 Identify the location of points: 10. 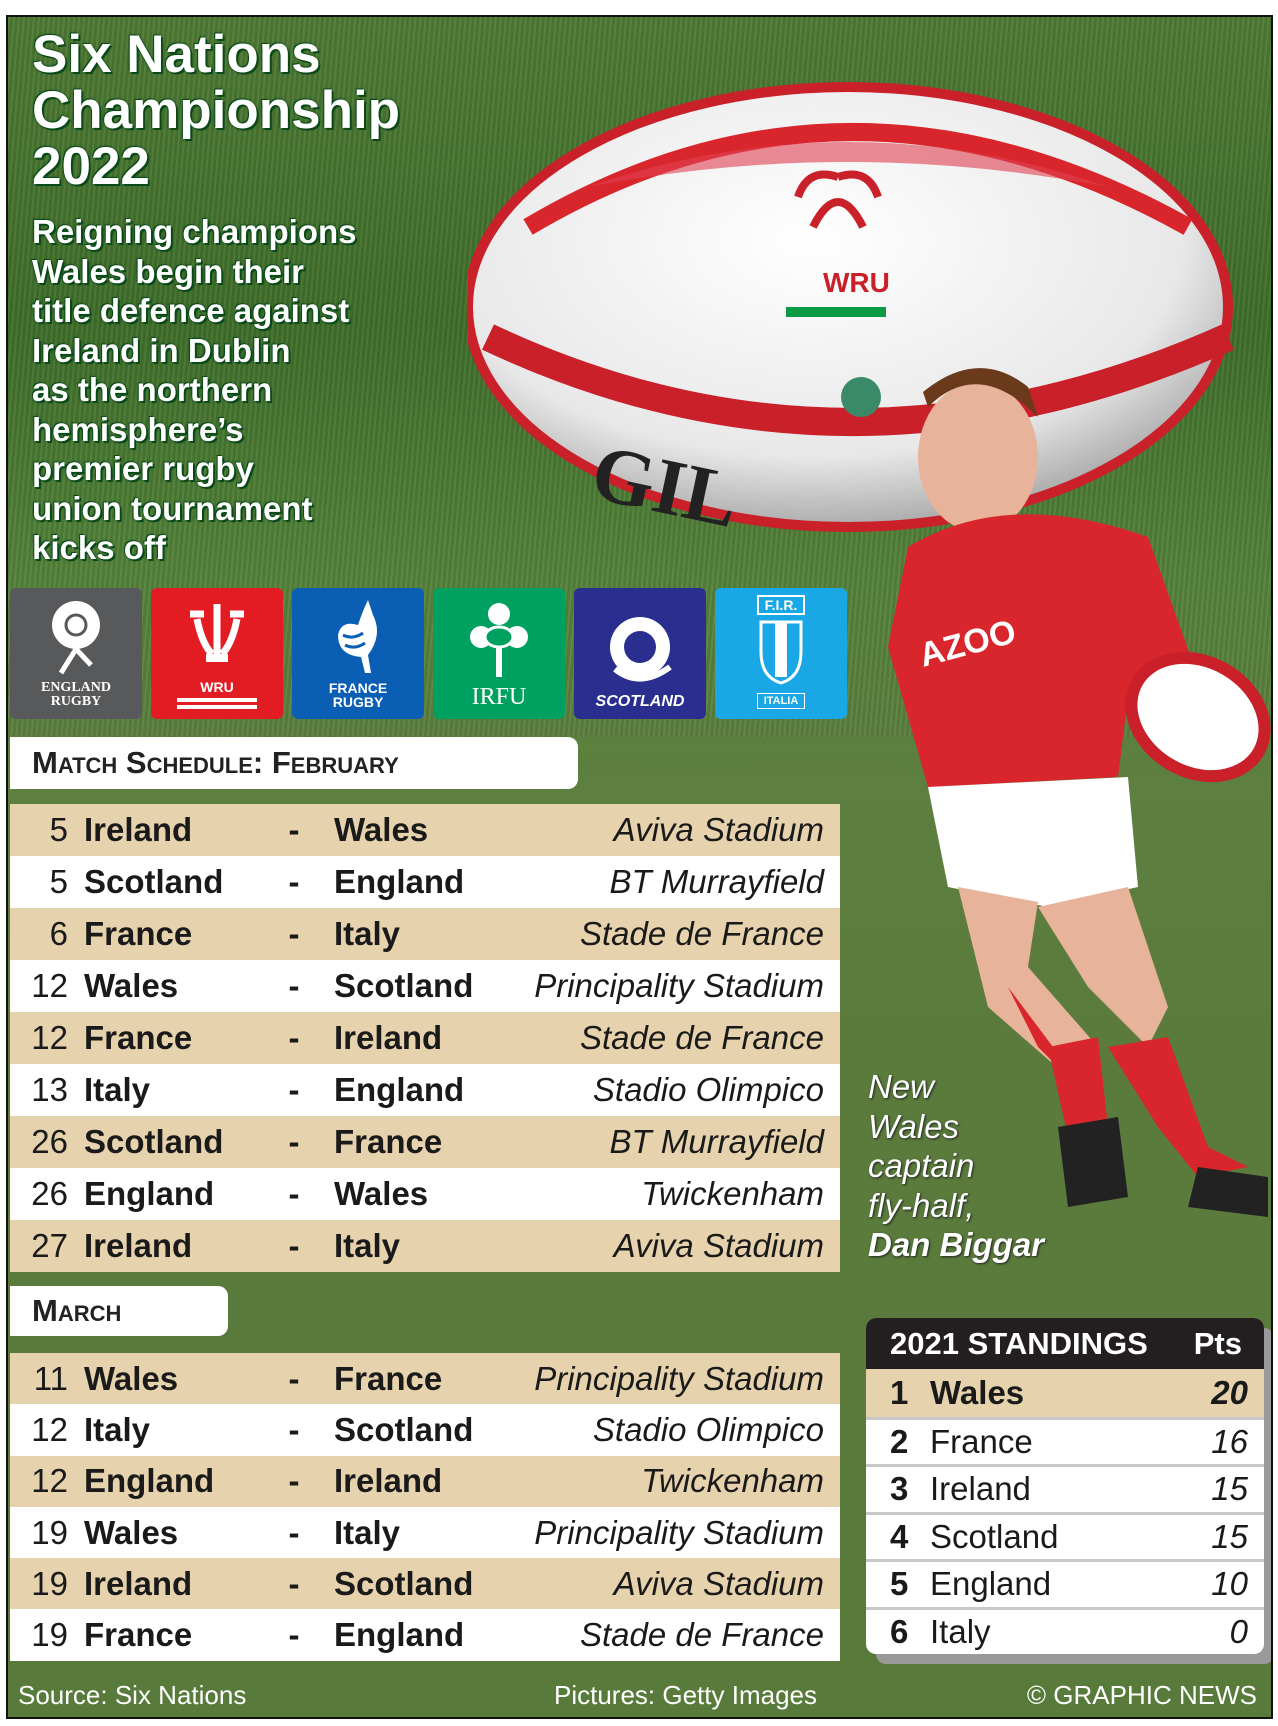
(1229, 1584).